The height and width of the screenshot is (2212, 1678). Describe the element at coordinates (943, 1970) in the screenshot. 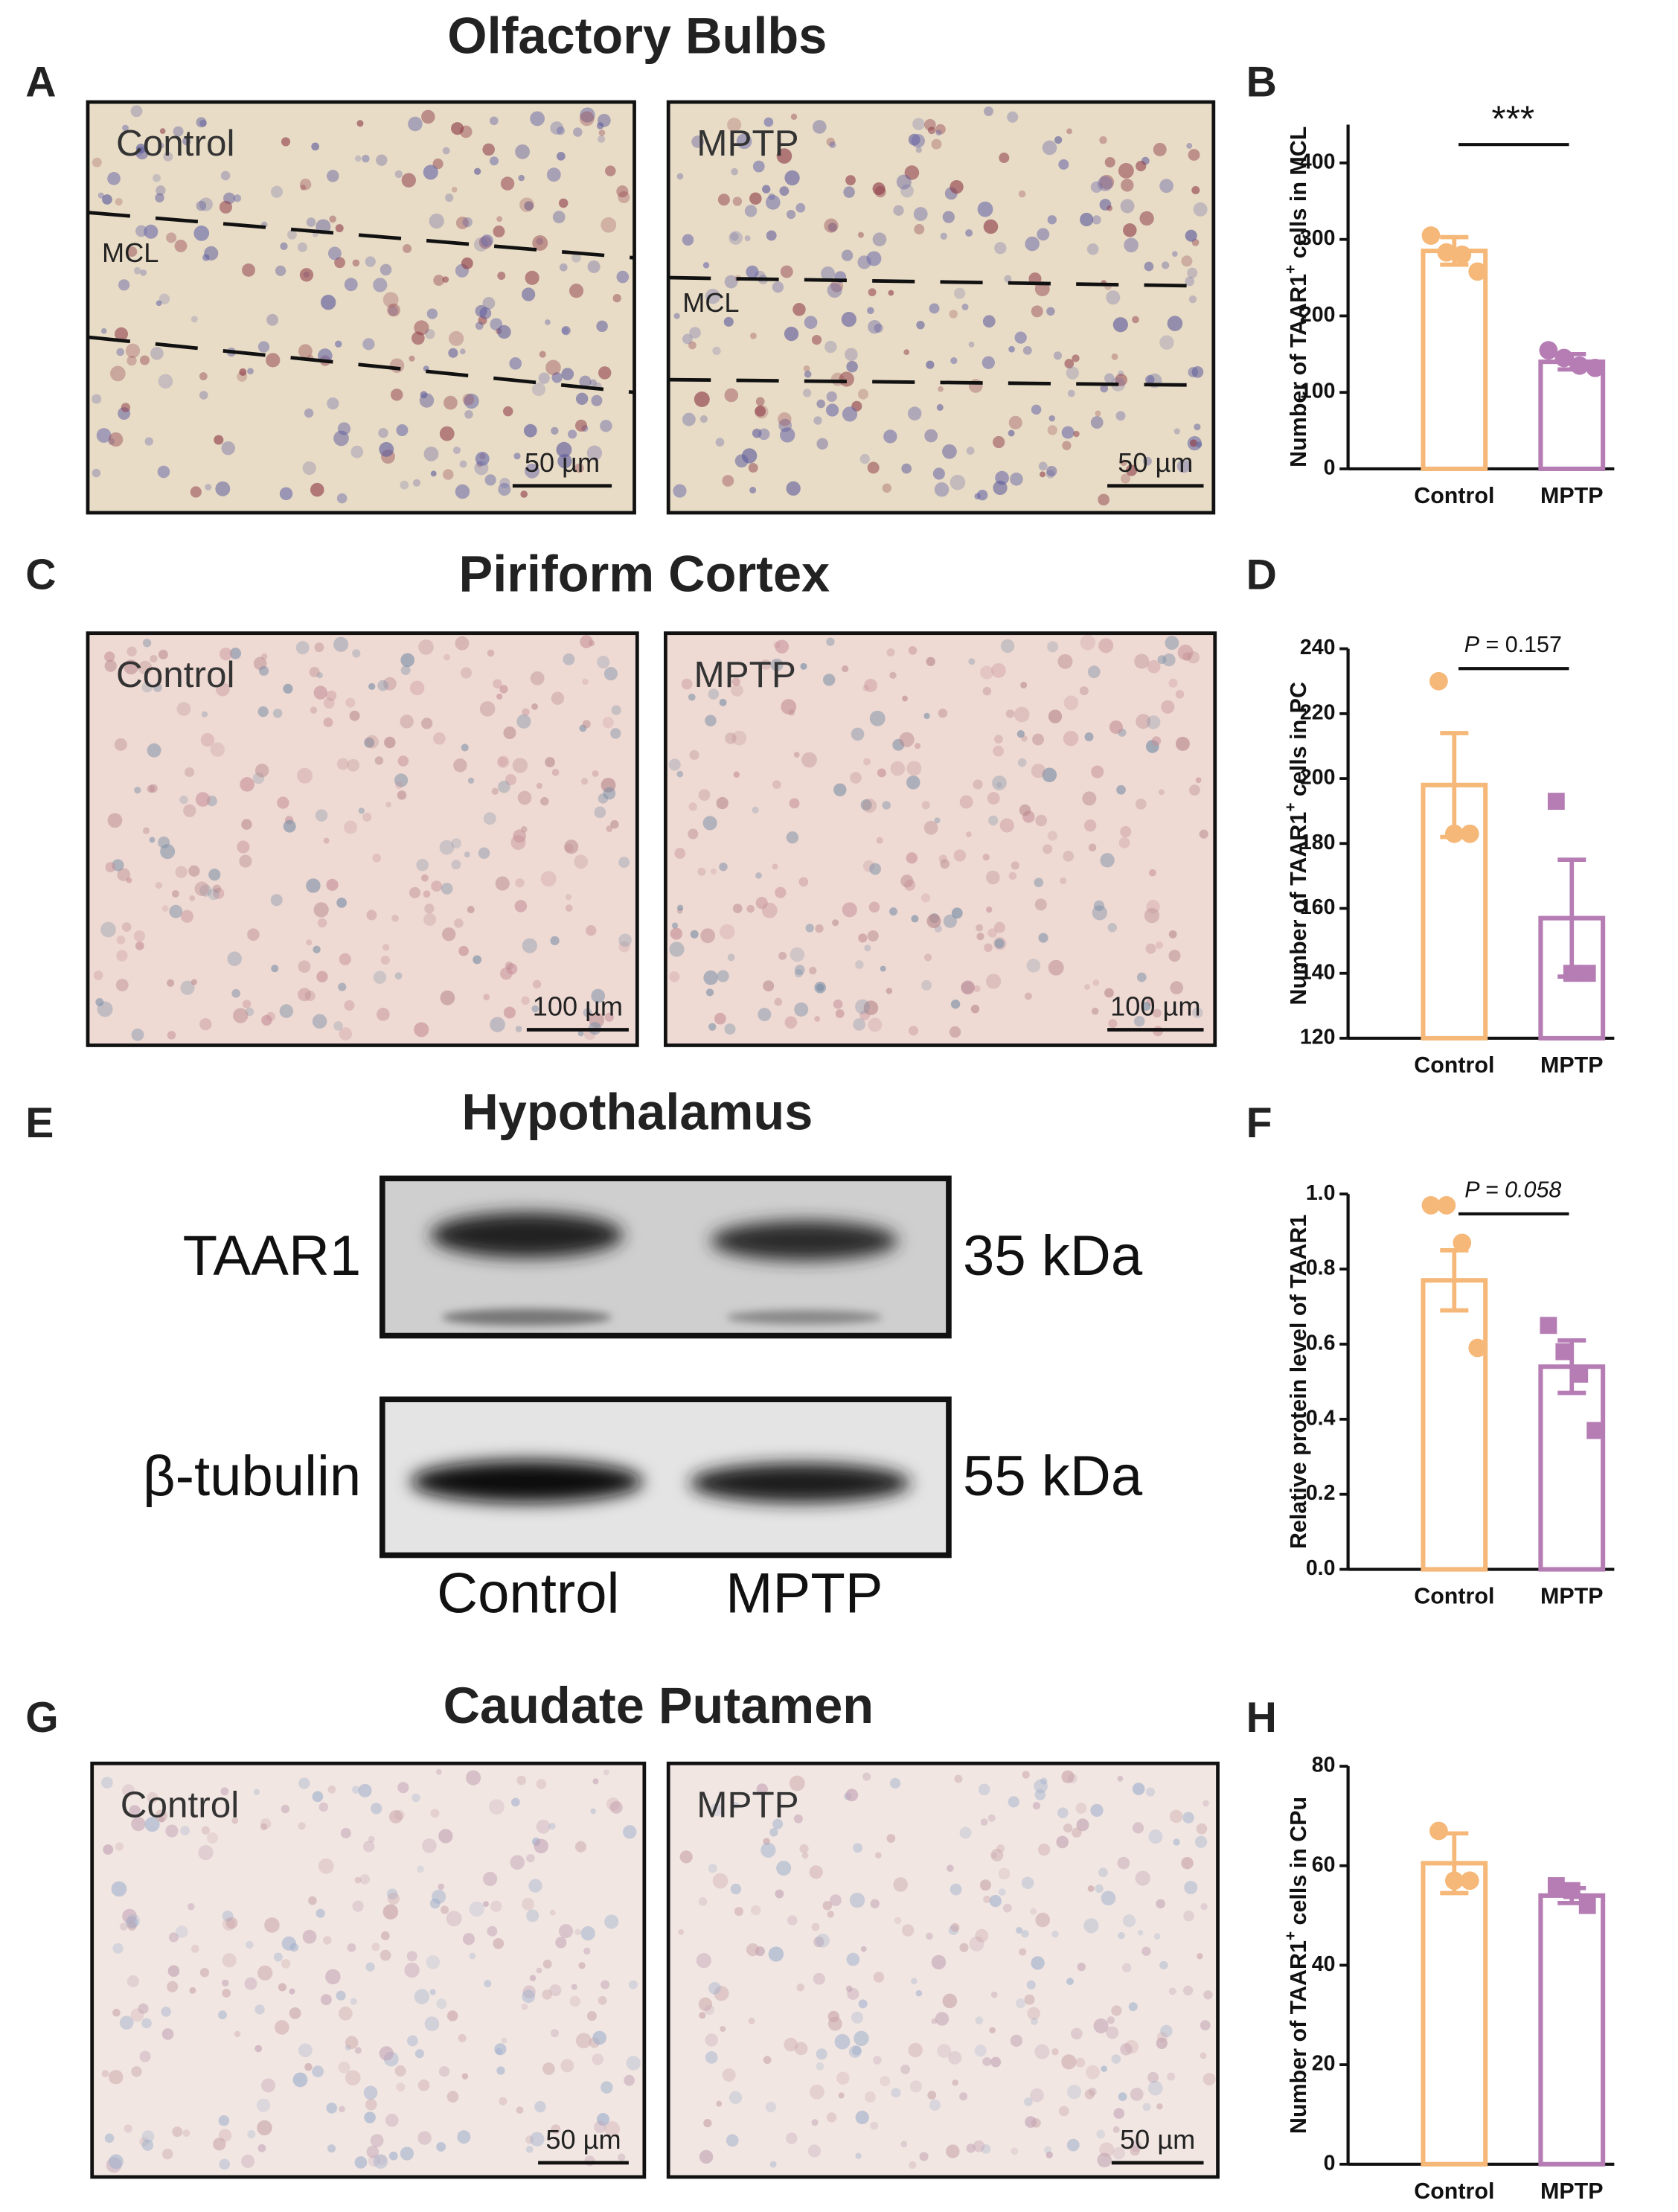

I see `micrograph-background` at that location.